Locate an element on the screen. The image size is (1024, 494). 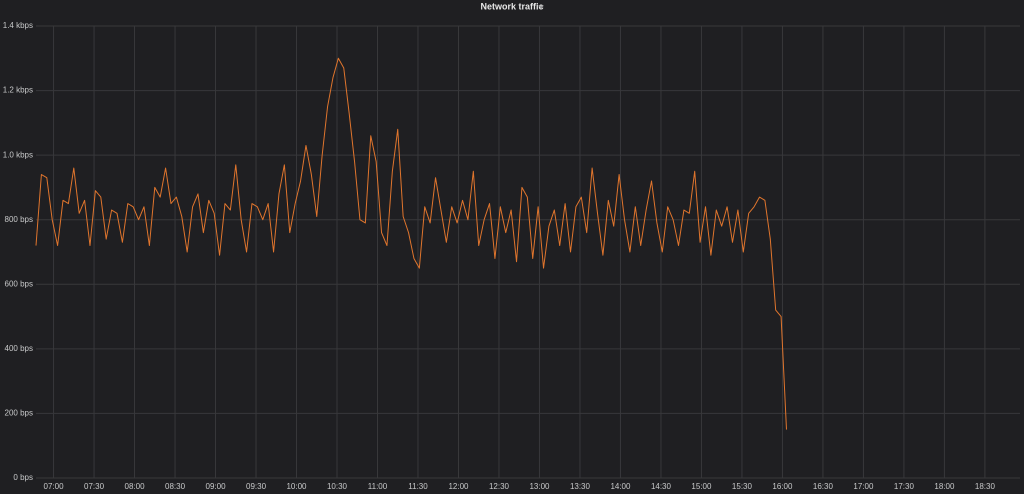
x-tick-label: 12:30 is located at coordinates (499, 486).